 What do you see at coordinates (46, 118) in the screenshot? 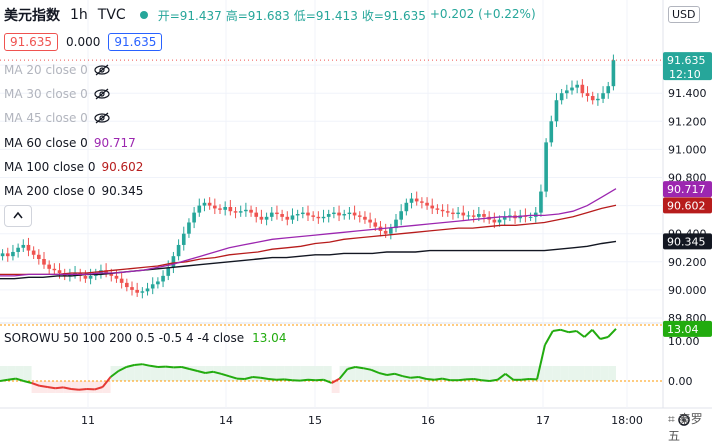
I see `ma-label: MA 45 close 0` at bounding box center [46, 118].